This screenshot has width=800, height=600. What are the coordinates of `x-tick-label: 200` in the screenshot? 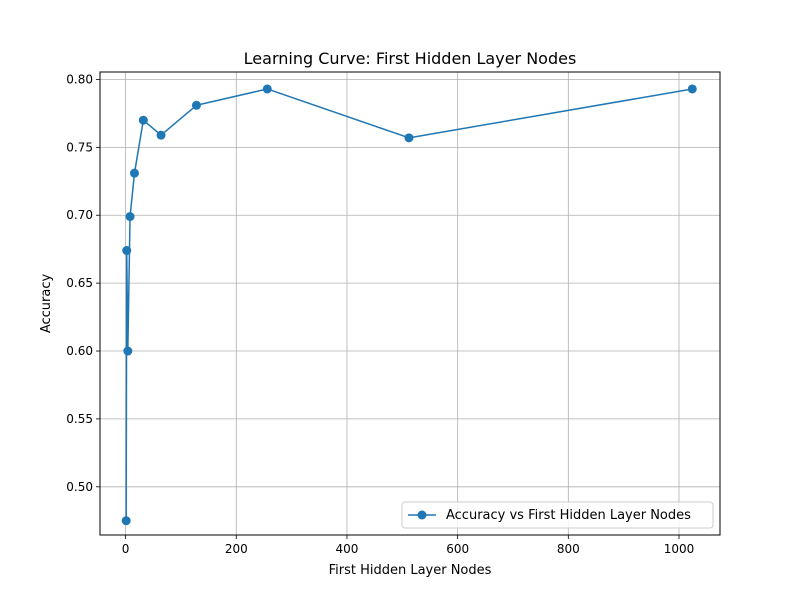 It's located at (236, 549).